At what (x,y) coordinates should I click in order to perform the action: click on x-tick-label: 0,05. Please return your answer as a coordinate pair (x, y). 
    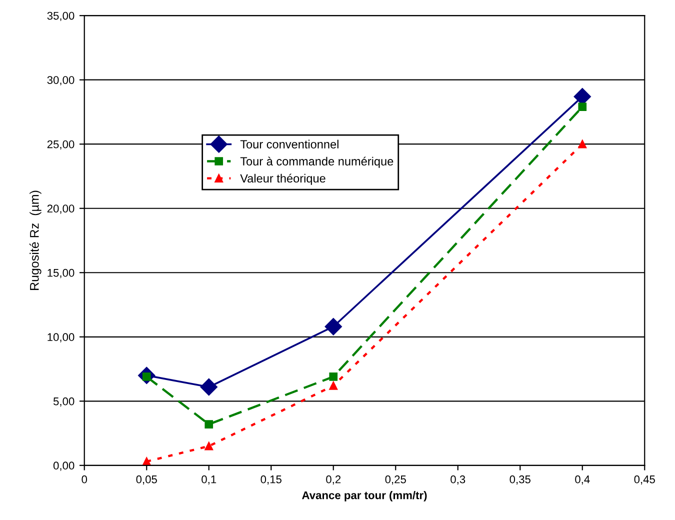
    Looking at the image, I should click on (146, 480).